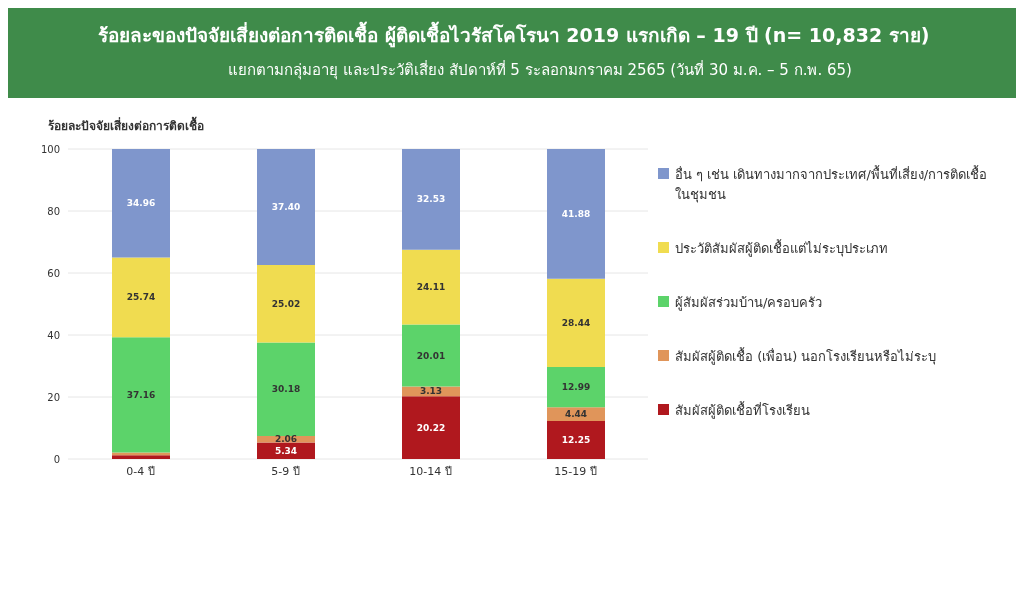 The height and width of the screenshot is (605, 1024). What do you see at coordinates (285, 471) in the screenshot?
I see `x-tick-label: 5-9 ปี` at bounding box center [285, 471].